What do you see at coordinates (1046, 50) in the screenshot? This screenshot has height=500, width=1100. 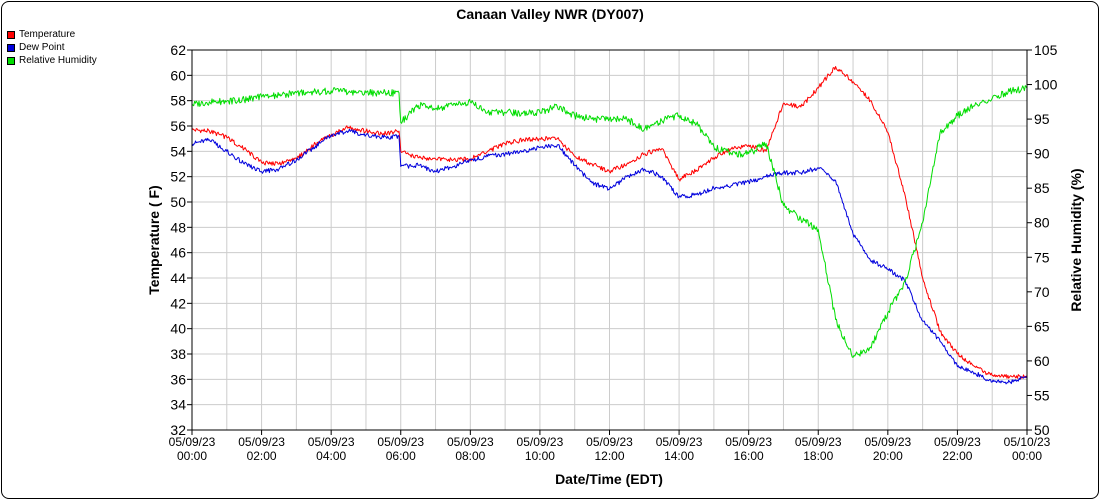 I see `y2-tick-label: 105` at bounding box center [1046, 50].